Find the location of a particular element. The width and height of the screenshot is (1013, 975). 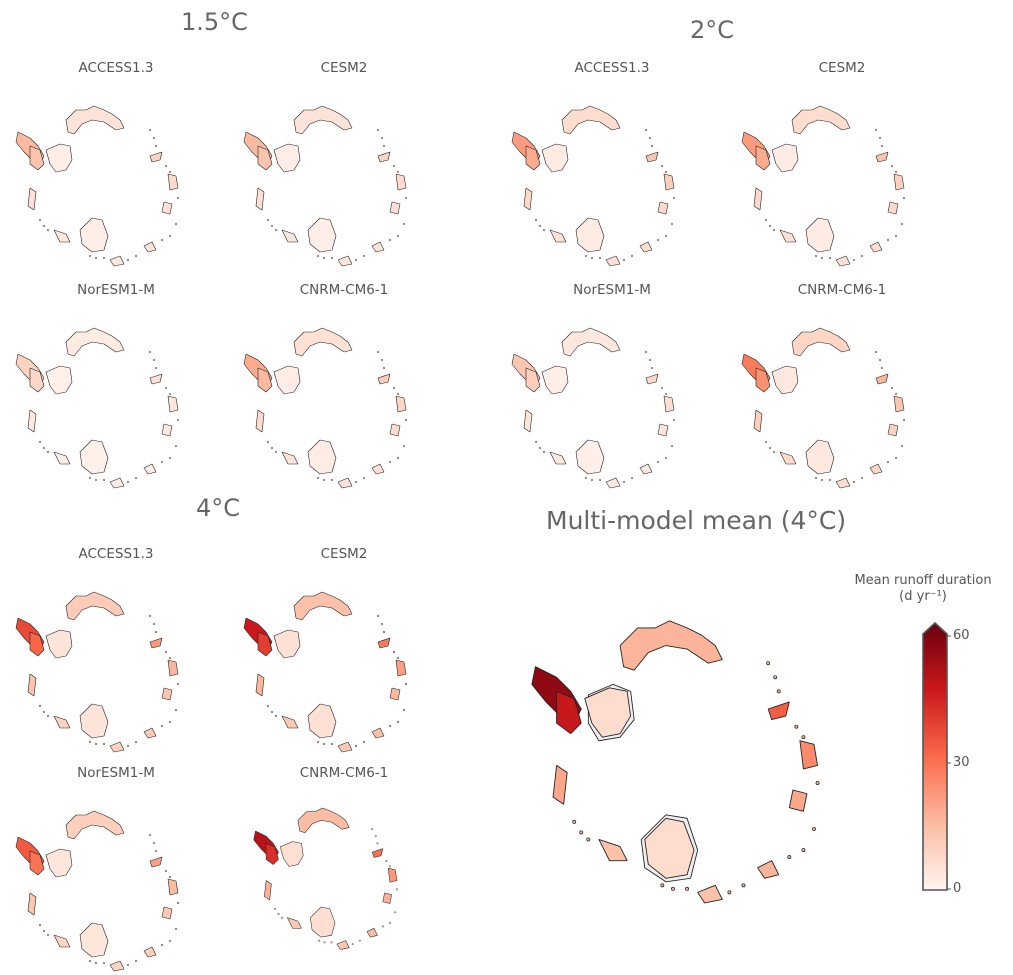

colorbar-label-line1: Mean runoff duration is located at coordinates (923, 580).